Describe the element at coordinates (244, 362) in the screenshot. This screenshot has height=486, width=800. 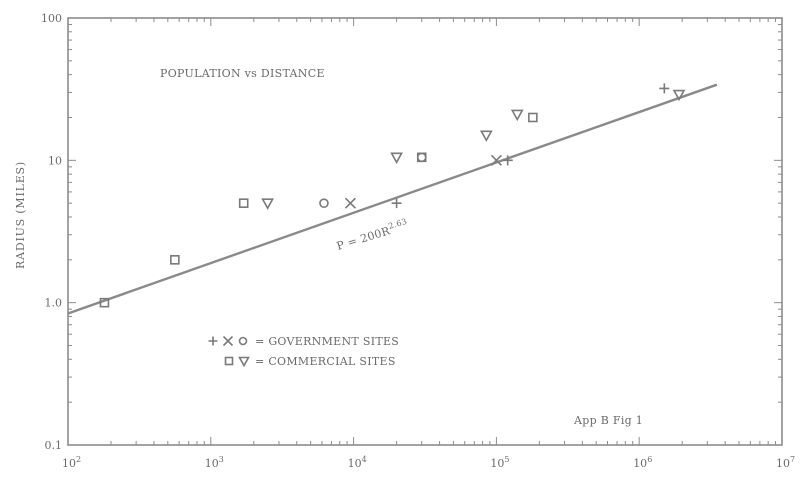
I see `legend-marker-triangle-down` at that location.